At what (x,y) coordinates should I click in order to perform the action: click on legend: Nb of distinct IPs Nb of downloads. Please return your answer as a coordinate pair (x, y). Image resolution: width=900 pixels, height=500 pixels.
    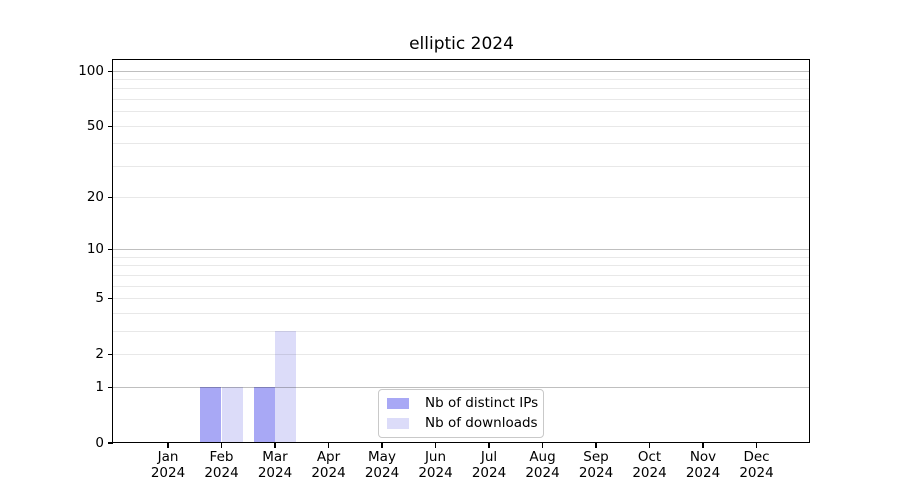
    Looking at the image, I should click on (461, 413).